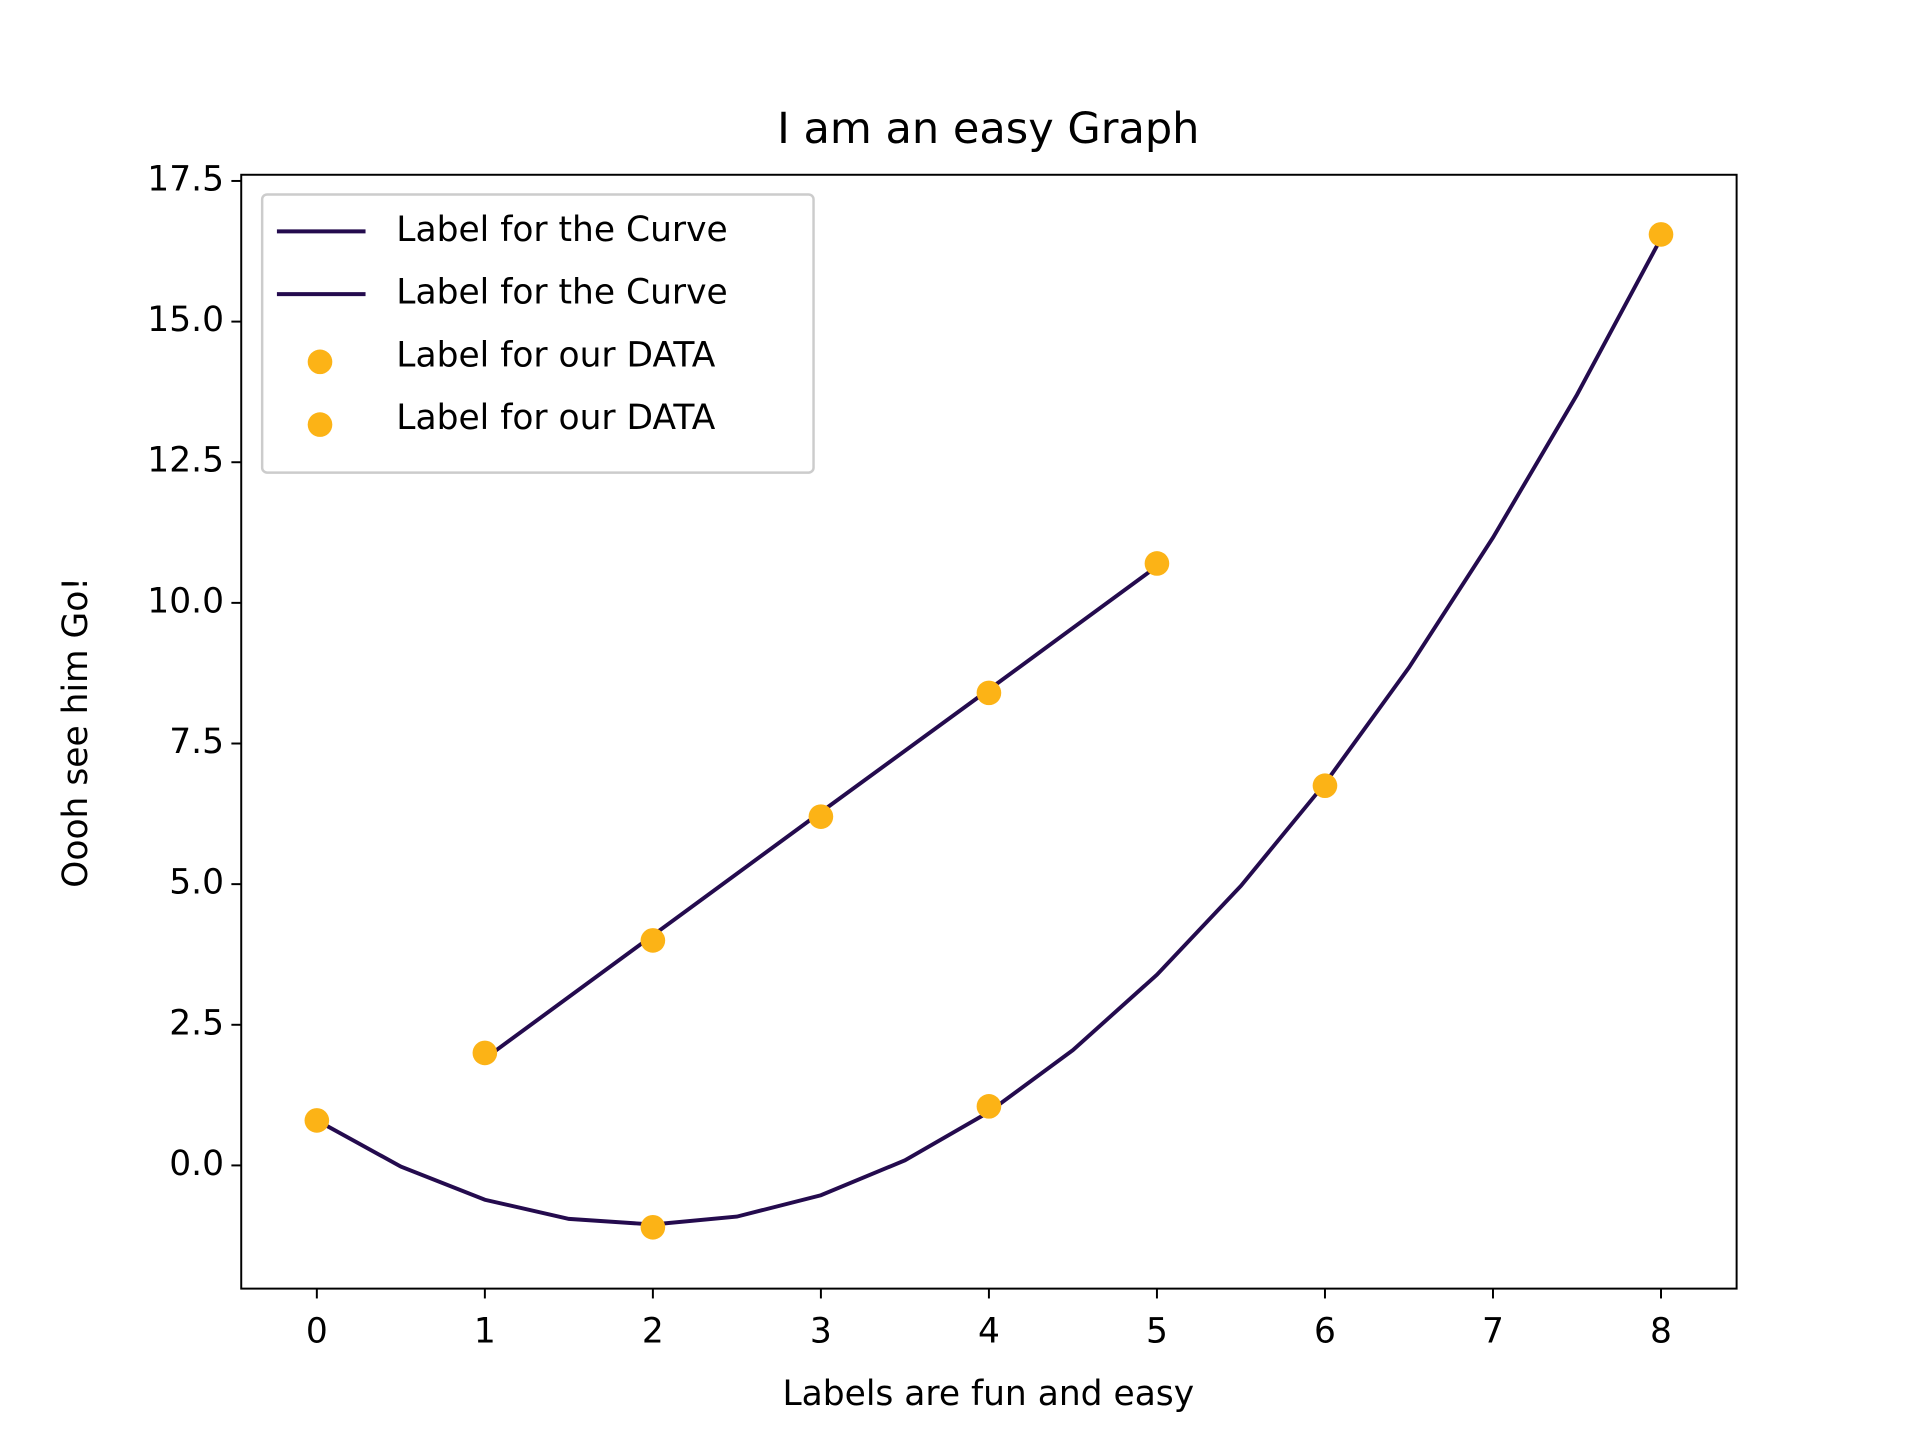  What do you see at coordinates (185, 601) in the screenshot?
I see `y-tick-label: 10.0` at bounding box center [185, 601].